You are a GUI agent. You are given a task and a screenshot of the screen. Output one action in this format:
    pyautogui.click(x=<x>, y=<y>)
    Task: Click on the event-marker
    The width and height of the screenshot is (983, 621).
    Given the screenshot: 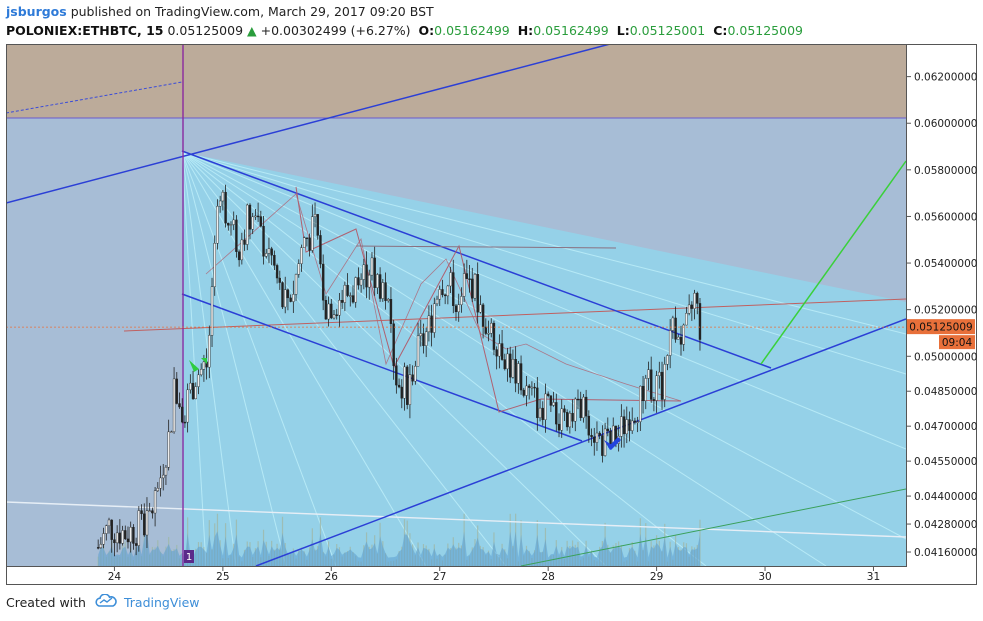 What is the action you would take?
    pyautogui.click(x=189, y=556)
    